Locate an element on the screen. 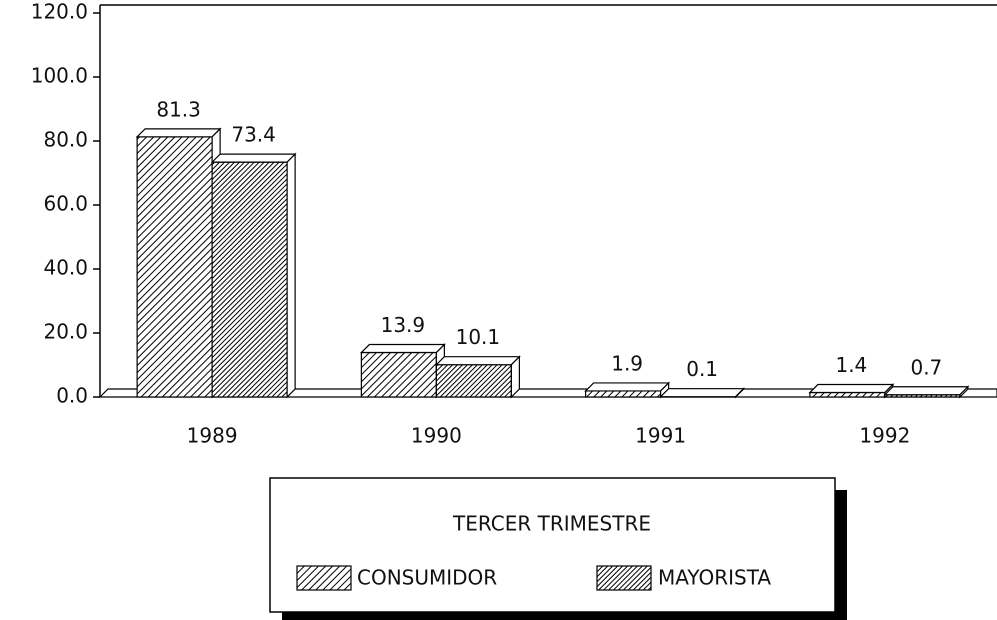  y-tick-label: 100.0 is located at coordinates (59, 76).